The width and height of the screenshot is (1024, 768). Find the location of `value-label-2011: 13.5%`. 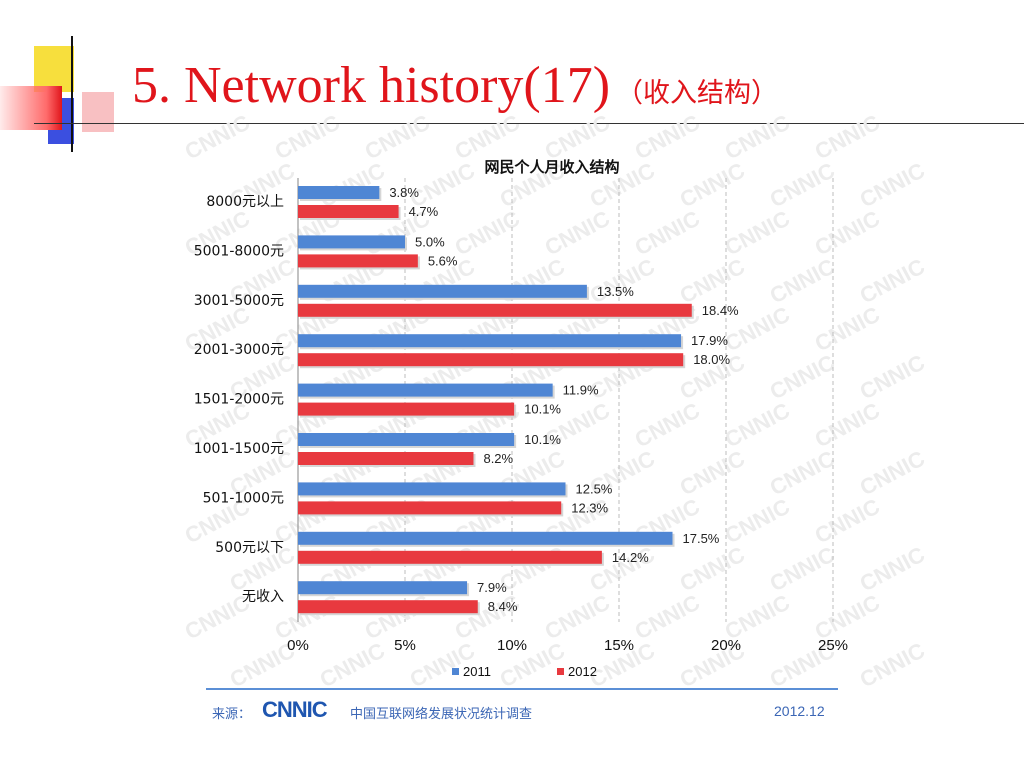

value-label-2011: 13.5% is located at coordinates (615, 291).